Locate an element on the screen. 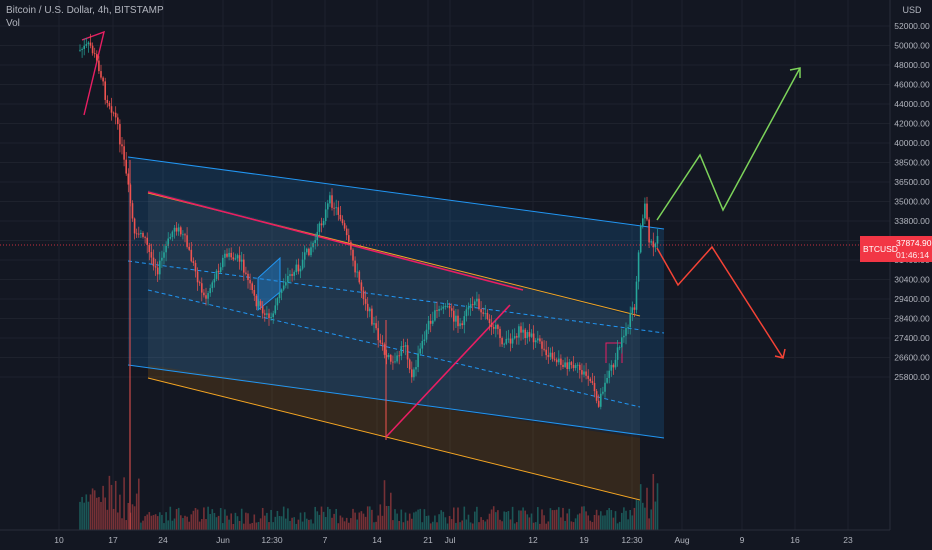 The width and height of the screenshot is (932, 550). time-tick-label: 24 is located at coordinates (163, 540).